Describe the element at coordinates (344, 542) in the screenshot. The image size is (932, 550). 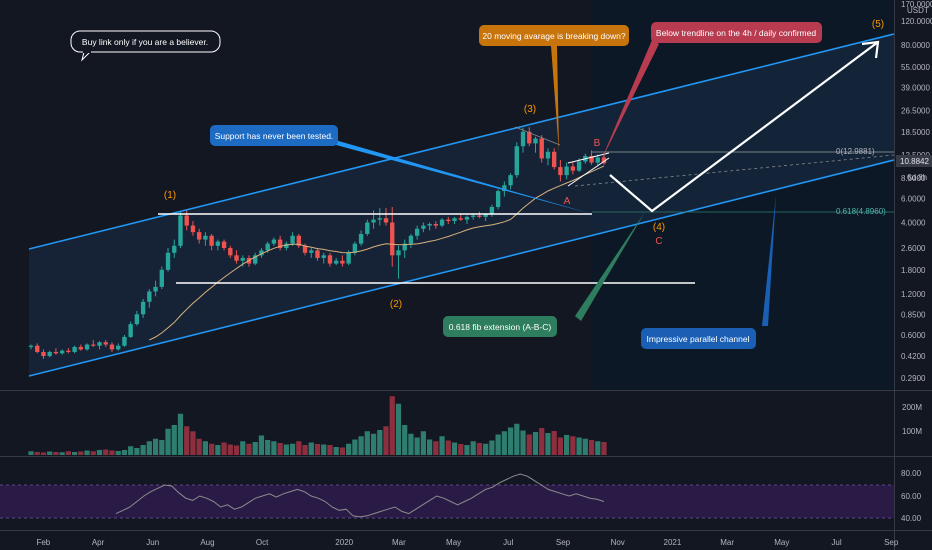
I see `time-axis-tick: 2020` at that location.